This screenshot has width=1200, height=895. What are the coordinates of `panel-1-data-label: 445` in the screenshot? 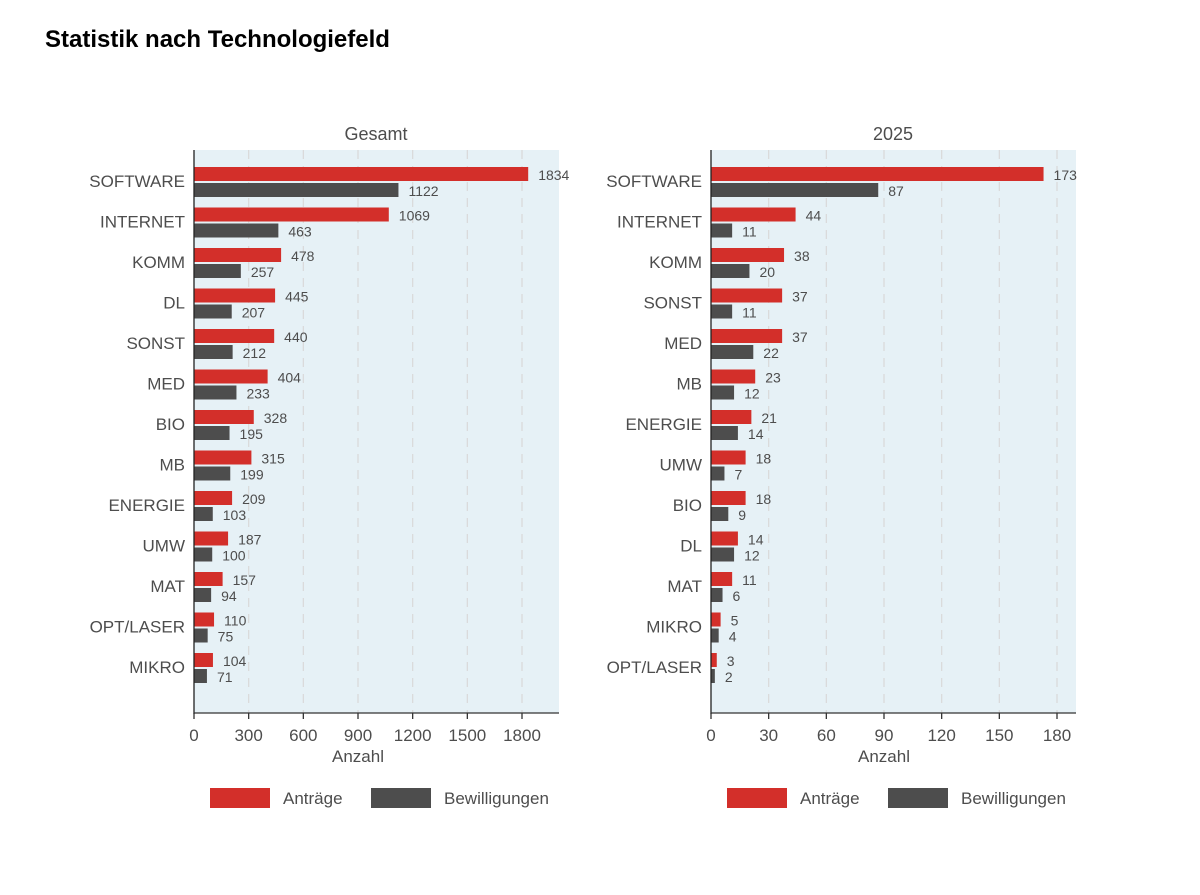 It's located at (297, 297).